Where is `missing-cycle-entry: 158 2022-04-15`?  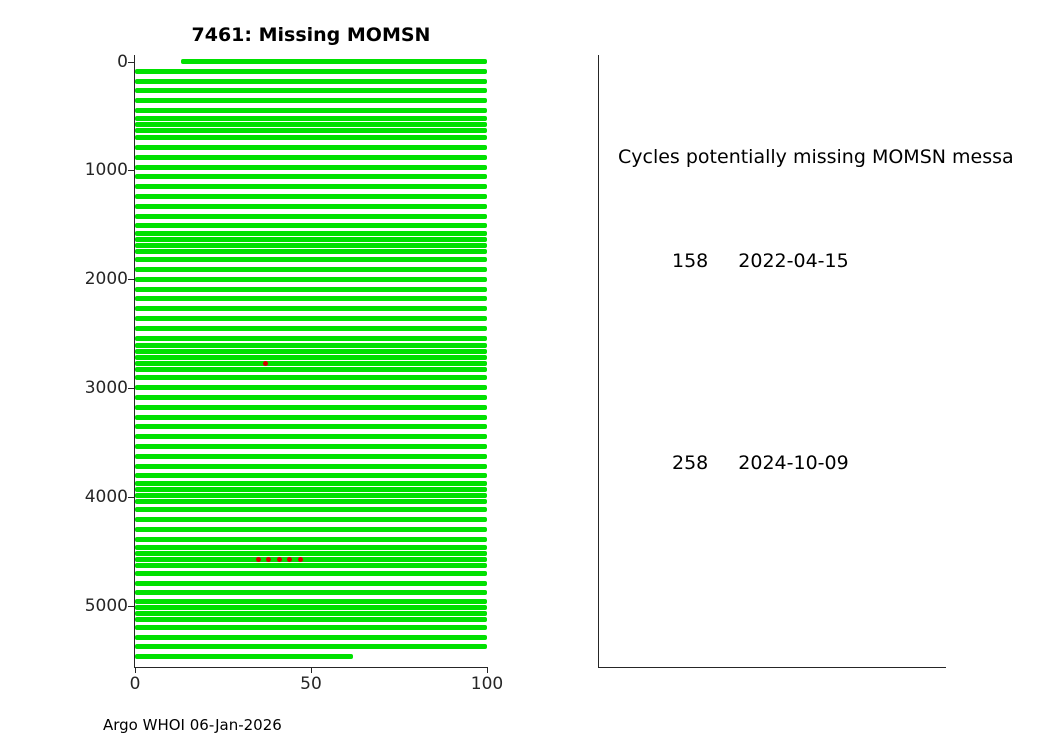
missing-cycle-entry: 158 2022-04-15 is located at coordinates (760, 261).